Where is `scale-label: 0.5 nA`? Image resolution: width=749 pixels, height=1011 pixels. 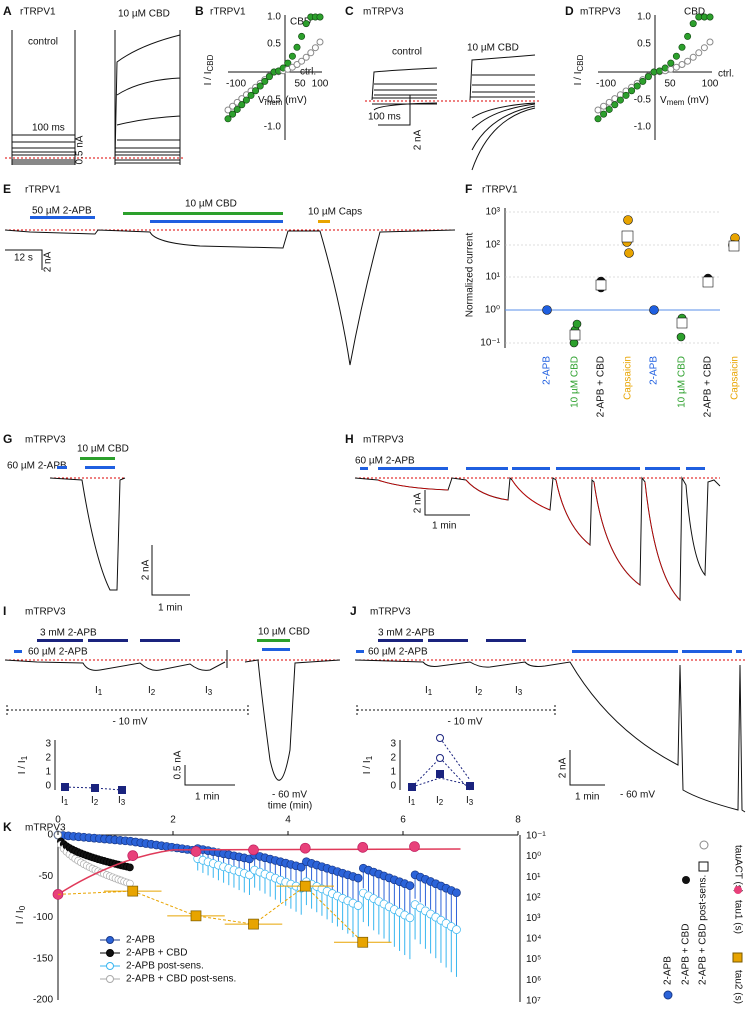 scale-label: 0.5 nA is located at coordinates (178, 764).